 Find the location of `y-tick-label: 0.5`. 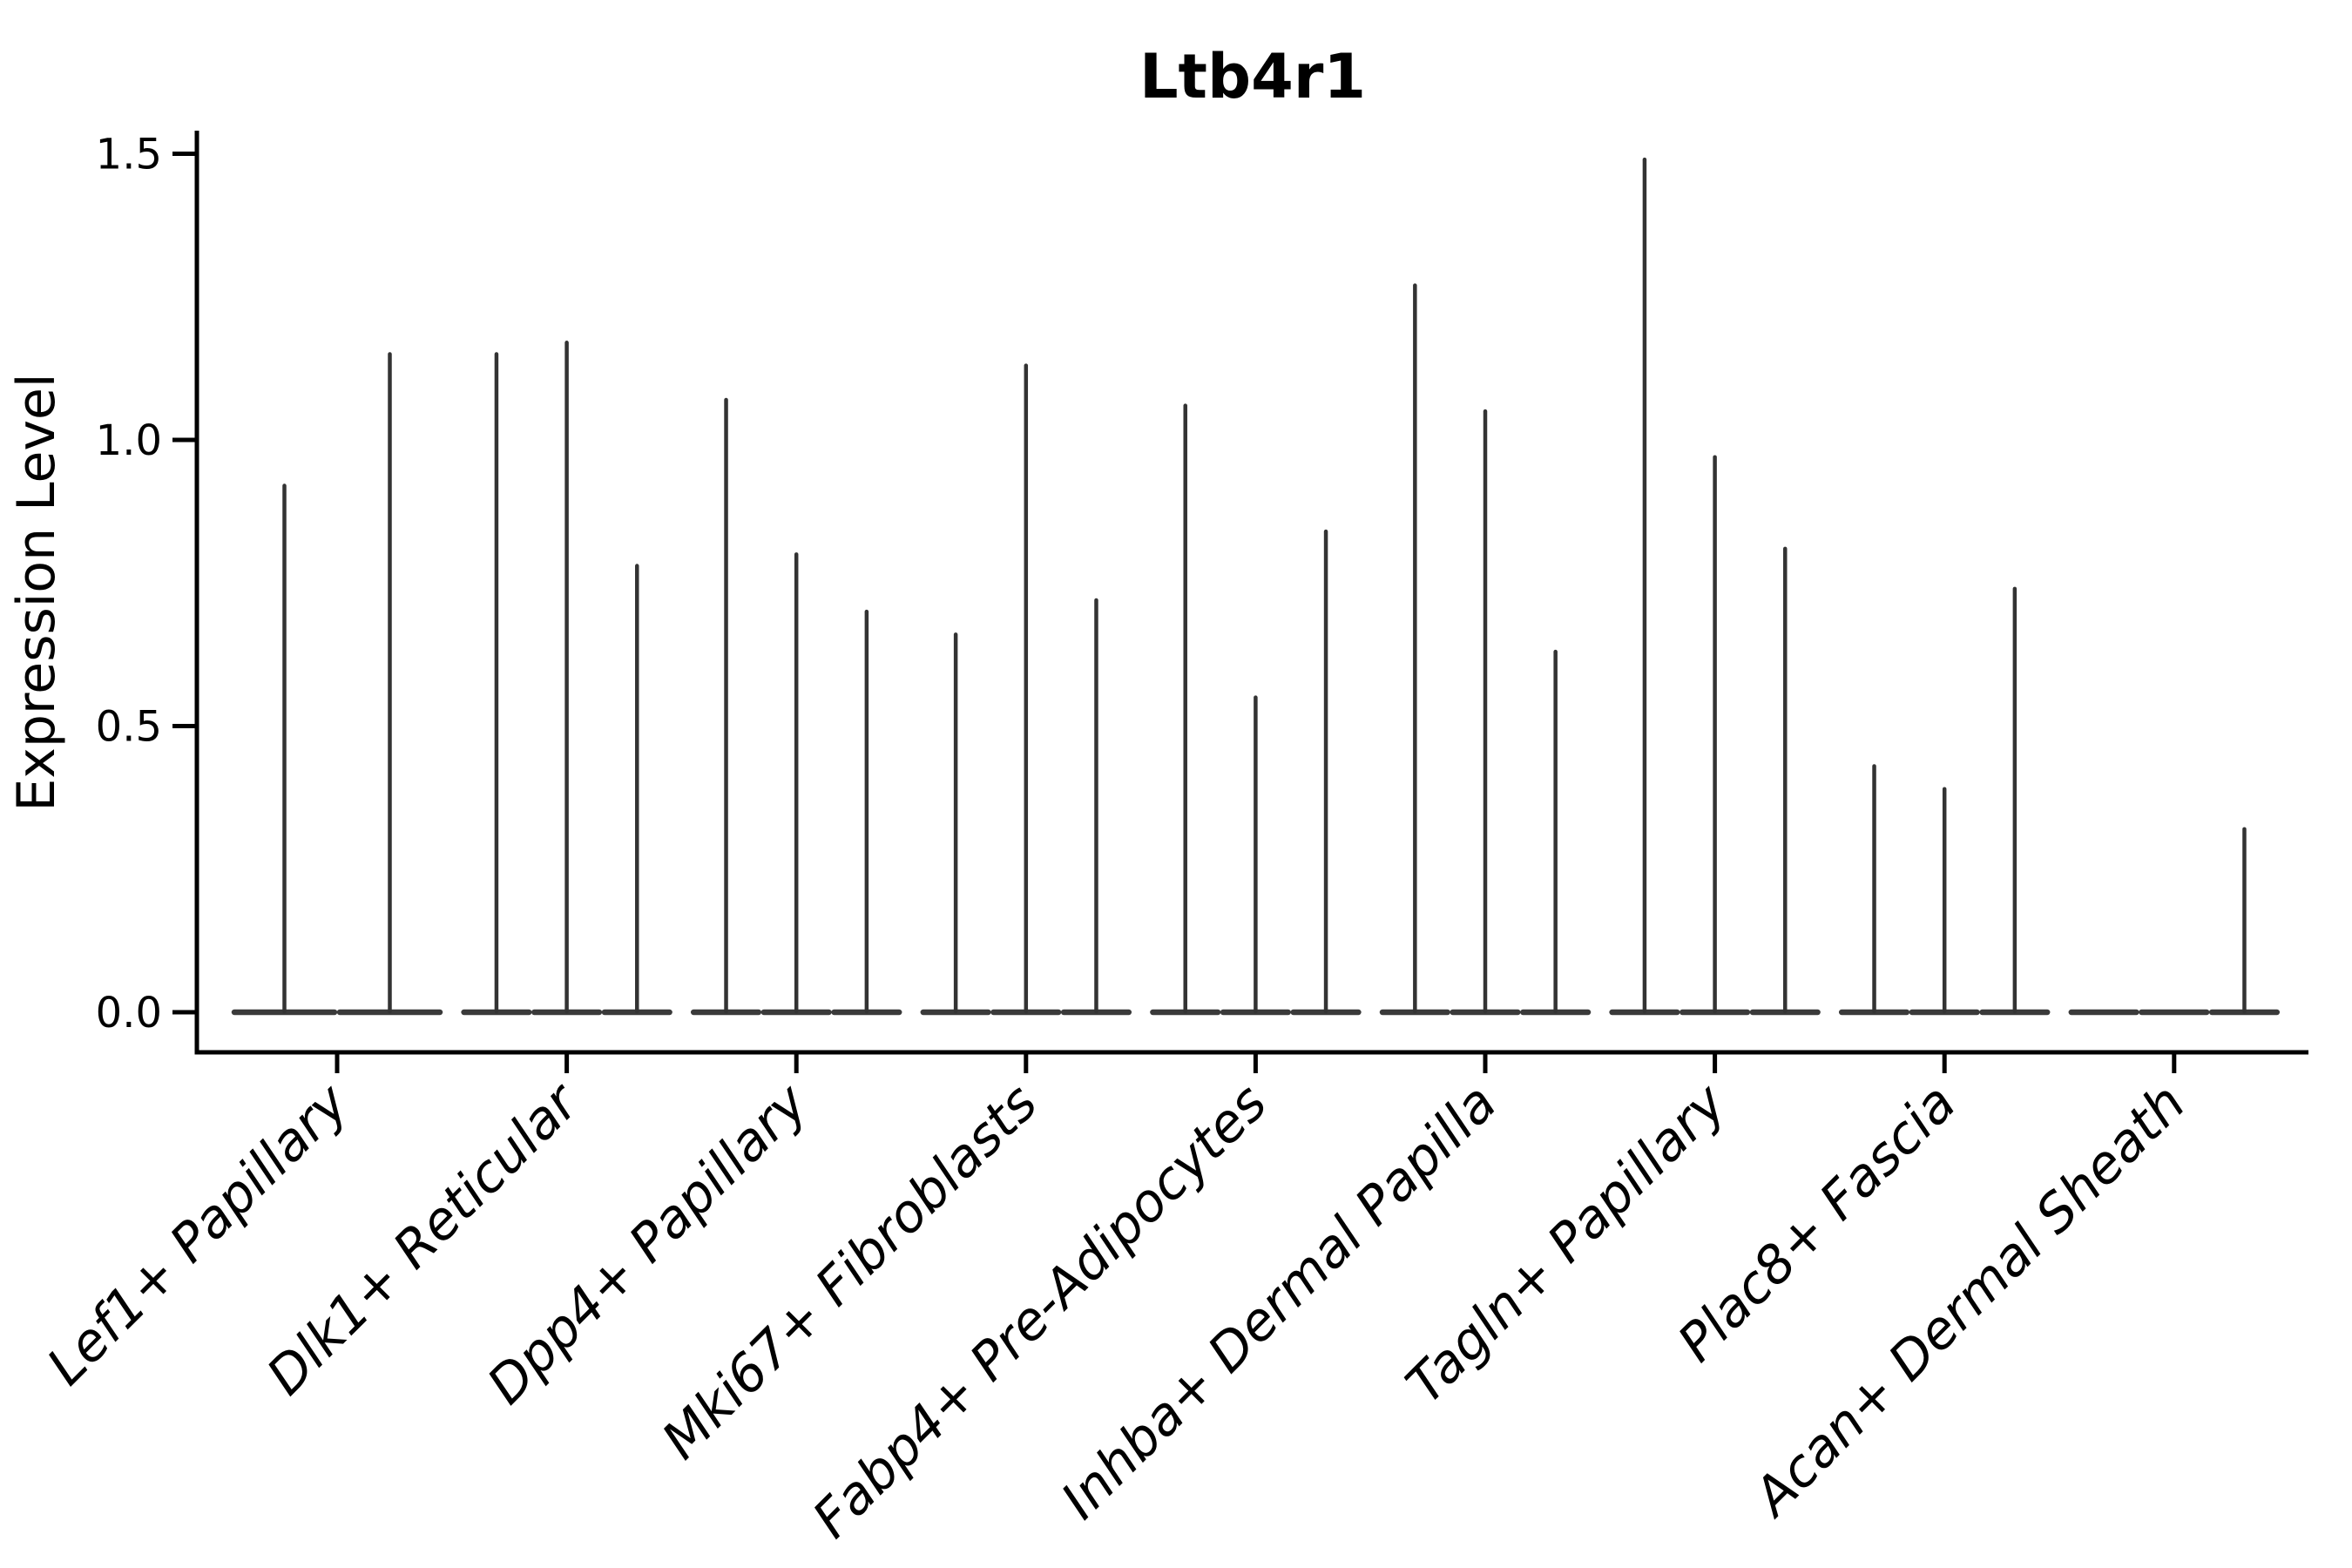

y-tick-label: 0.5 is located at coordinates (129, 727).